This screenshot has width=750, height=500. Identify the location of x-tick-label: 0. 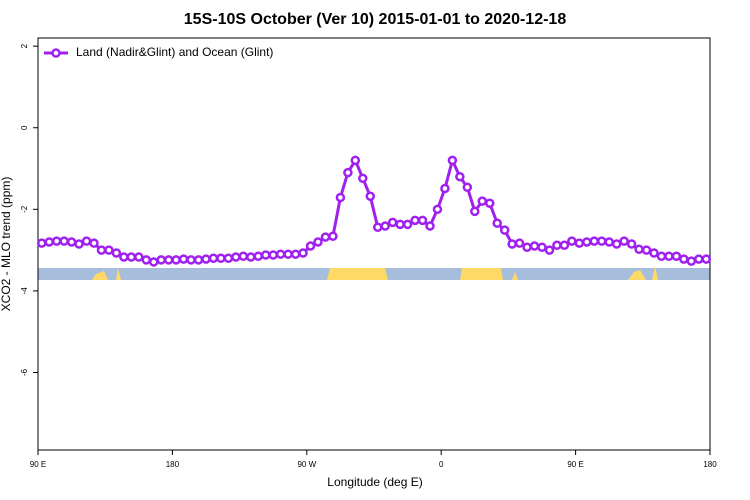
(441, 464).